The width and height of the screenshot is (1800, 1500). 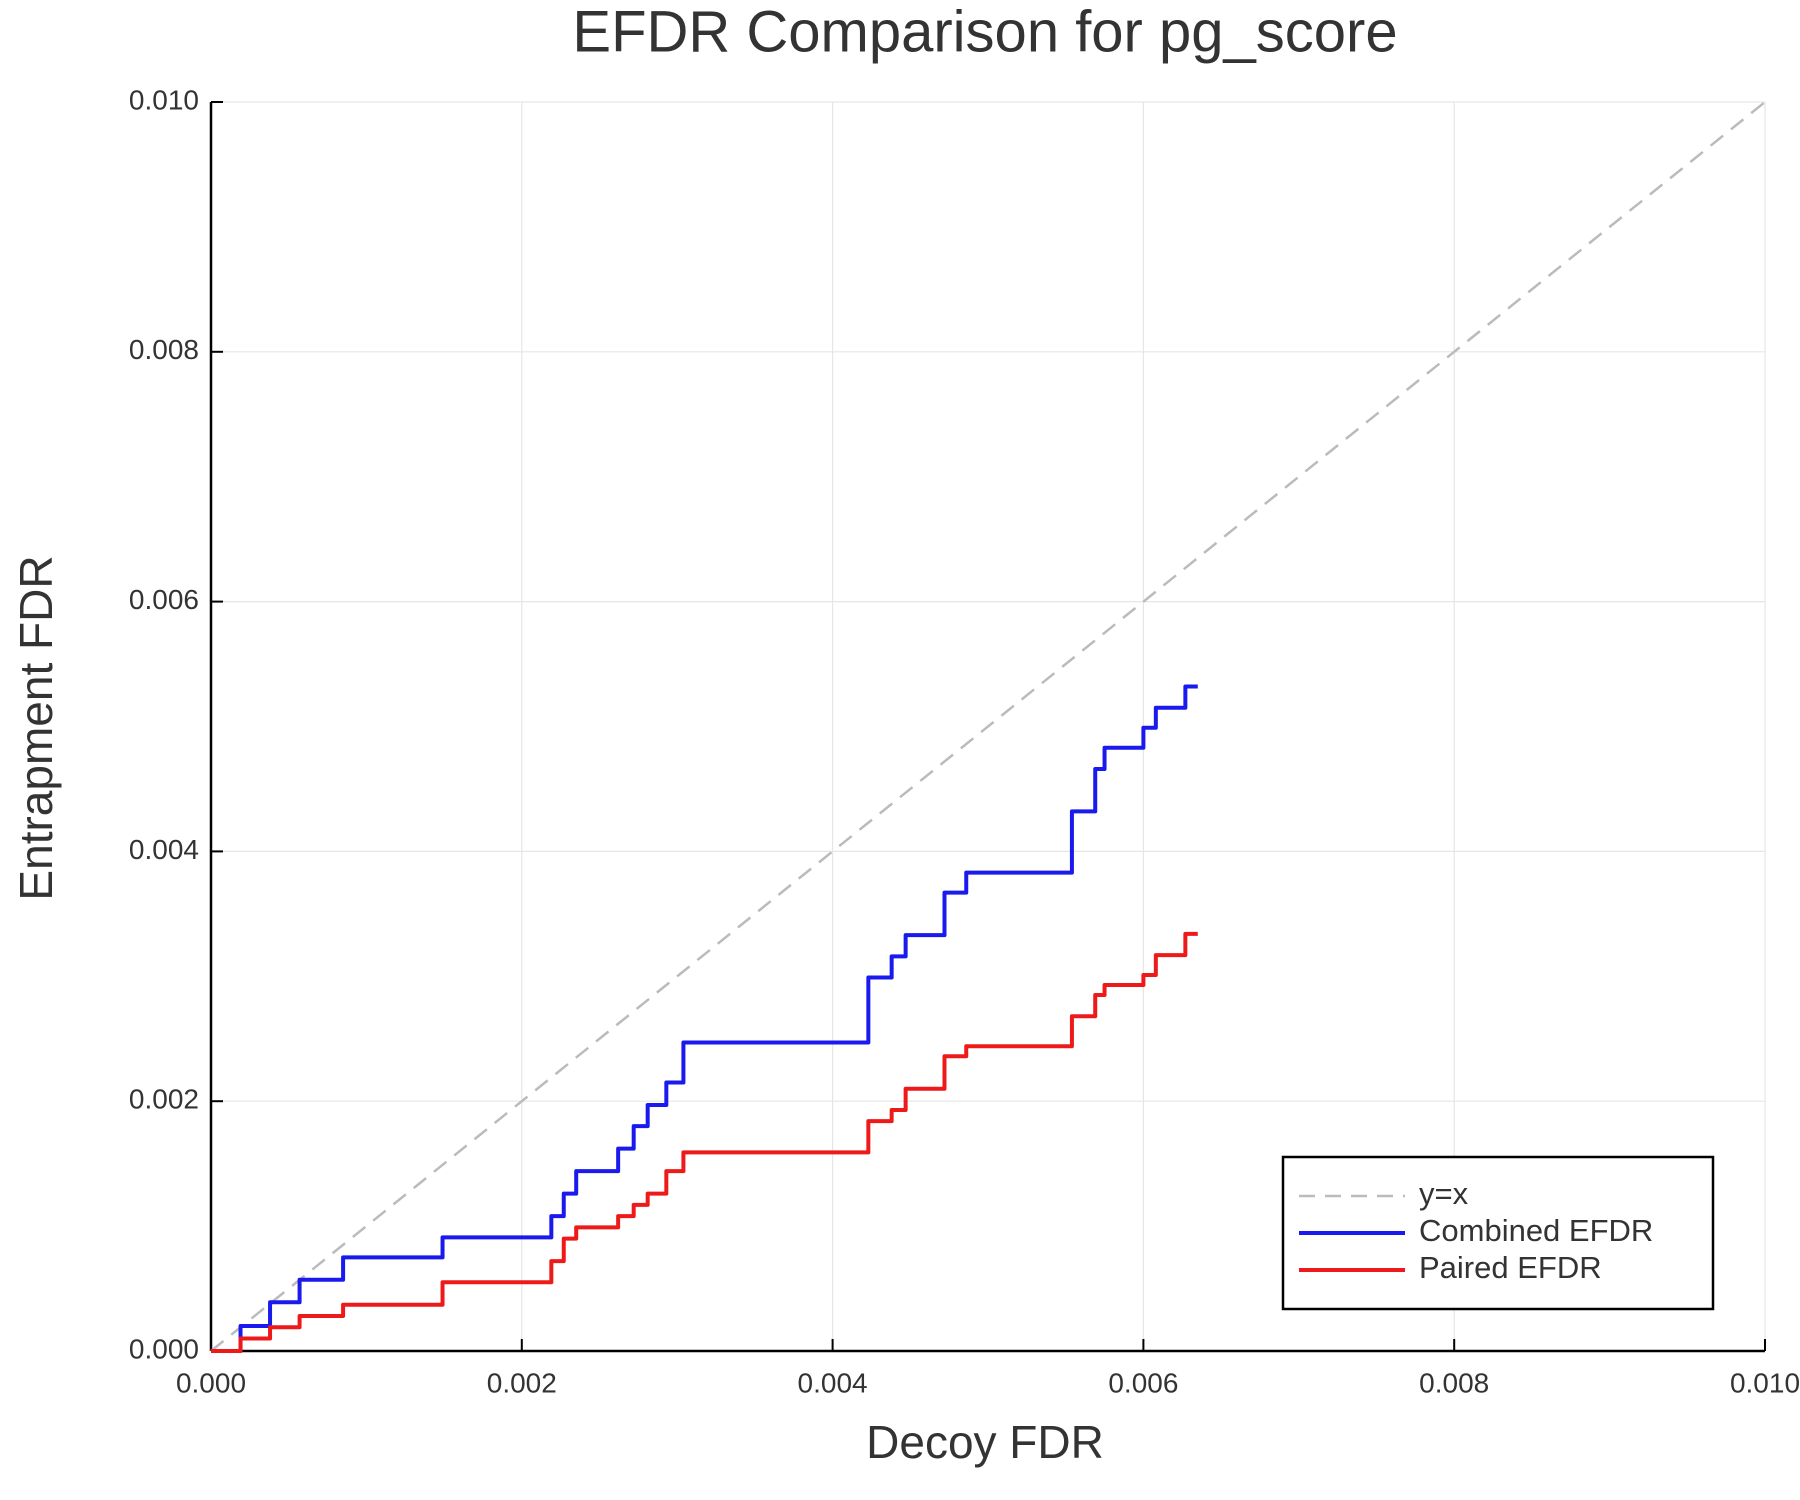 What do you see at coordinates (36, 727) in the screenshot?
I see `y-axis-label: Entrapment FDR` at bounding box center [36, 727].